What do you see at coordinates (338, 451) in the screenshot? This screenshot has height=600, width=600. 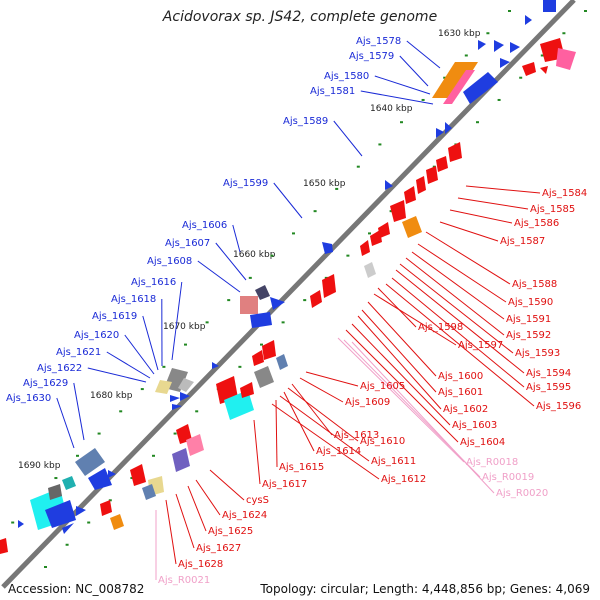 I see `gene-label-minus: Ajs_1614` at bounding box center [338, 451].